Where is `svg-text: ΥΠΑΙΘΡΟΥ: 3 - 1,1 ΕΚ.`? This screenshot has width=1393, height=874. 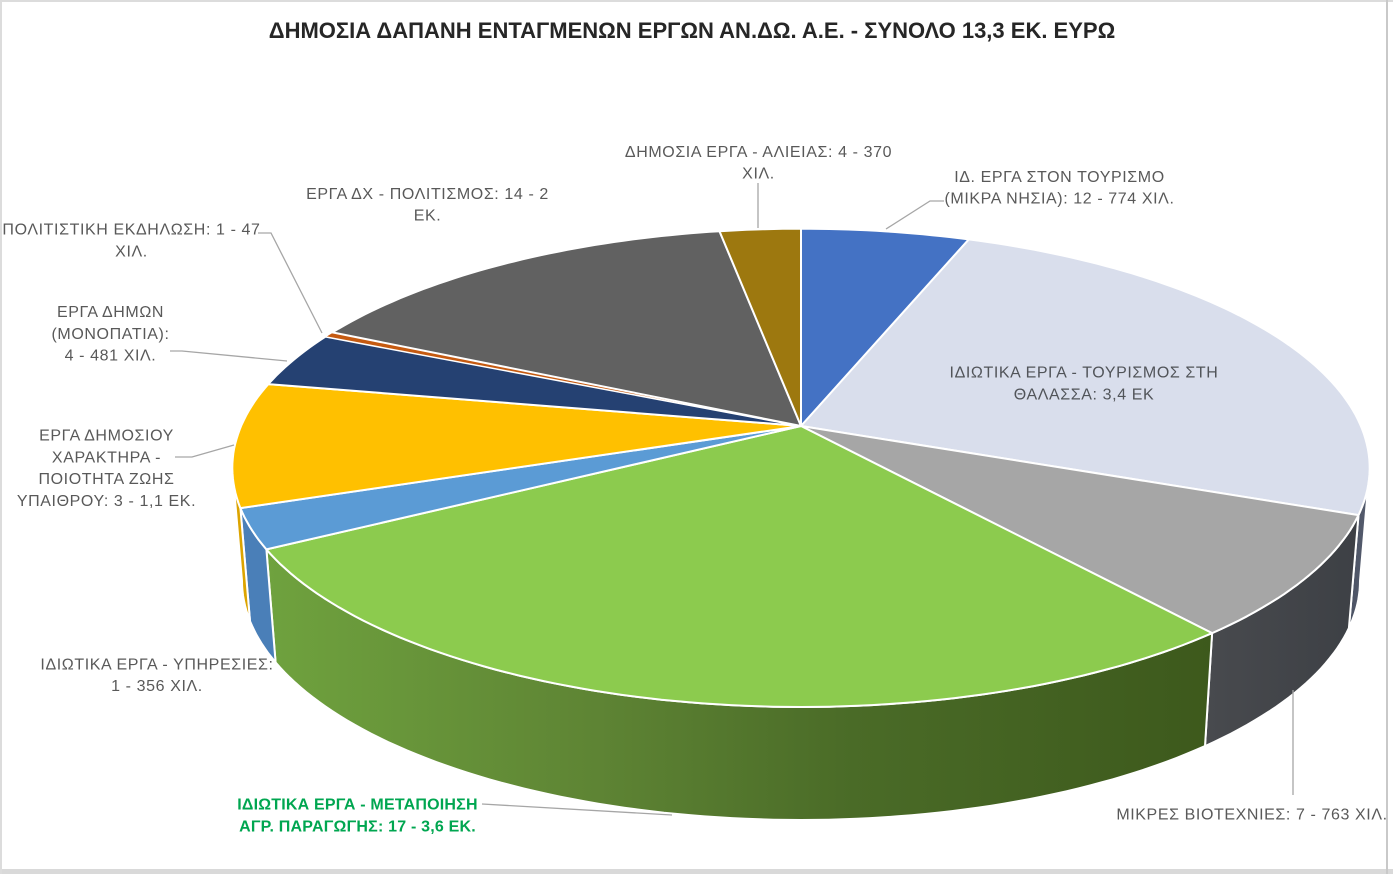
svg-text: ΥΠΑΙΘΡΟΥ: 3 - 1,1 ΕΚ. is located at coordinates (106, 501).